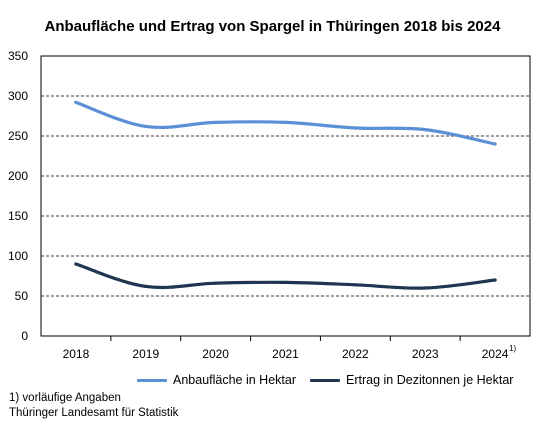 The height and width of the screenshot is (423, 545). I want to click on data-point-s1-2024, so click(495, 280).